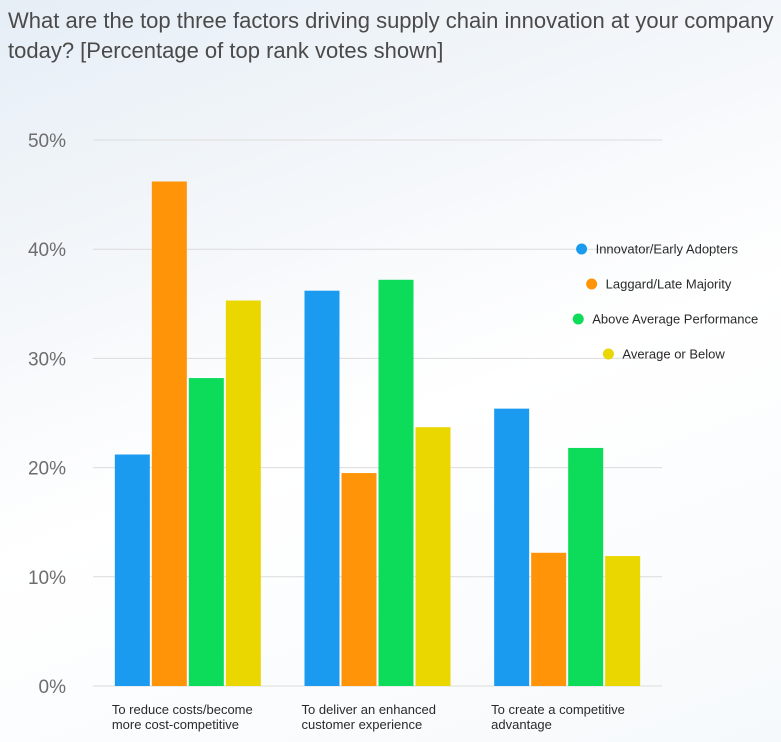 The height and width of the screenshot is (742, 781). What do you see at coordinates (667, 249) in the screenshot?
I see `legend-label: Innovator/Early Adopters` at bounding box center [667, 249].